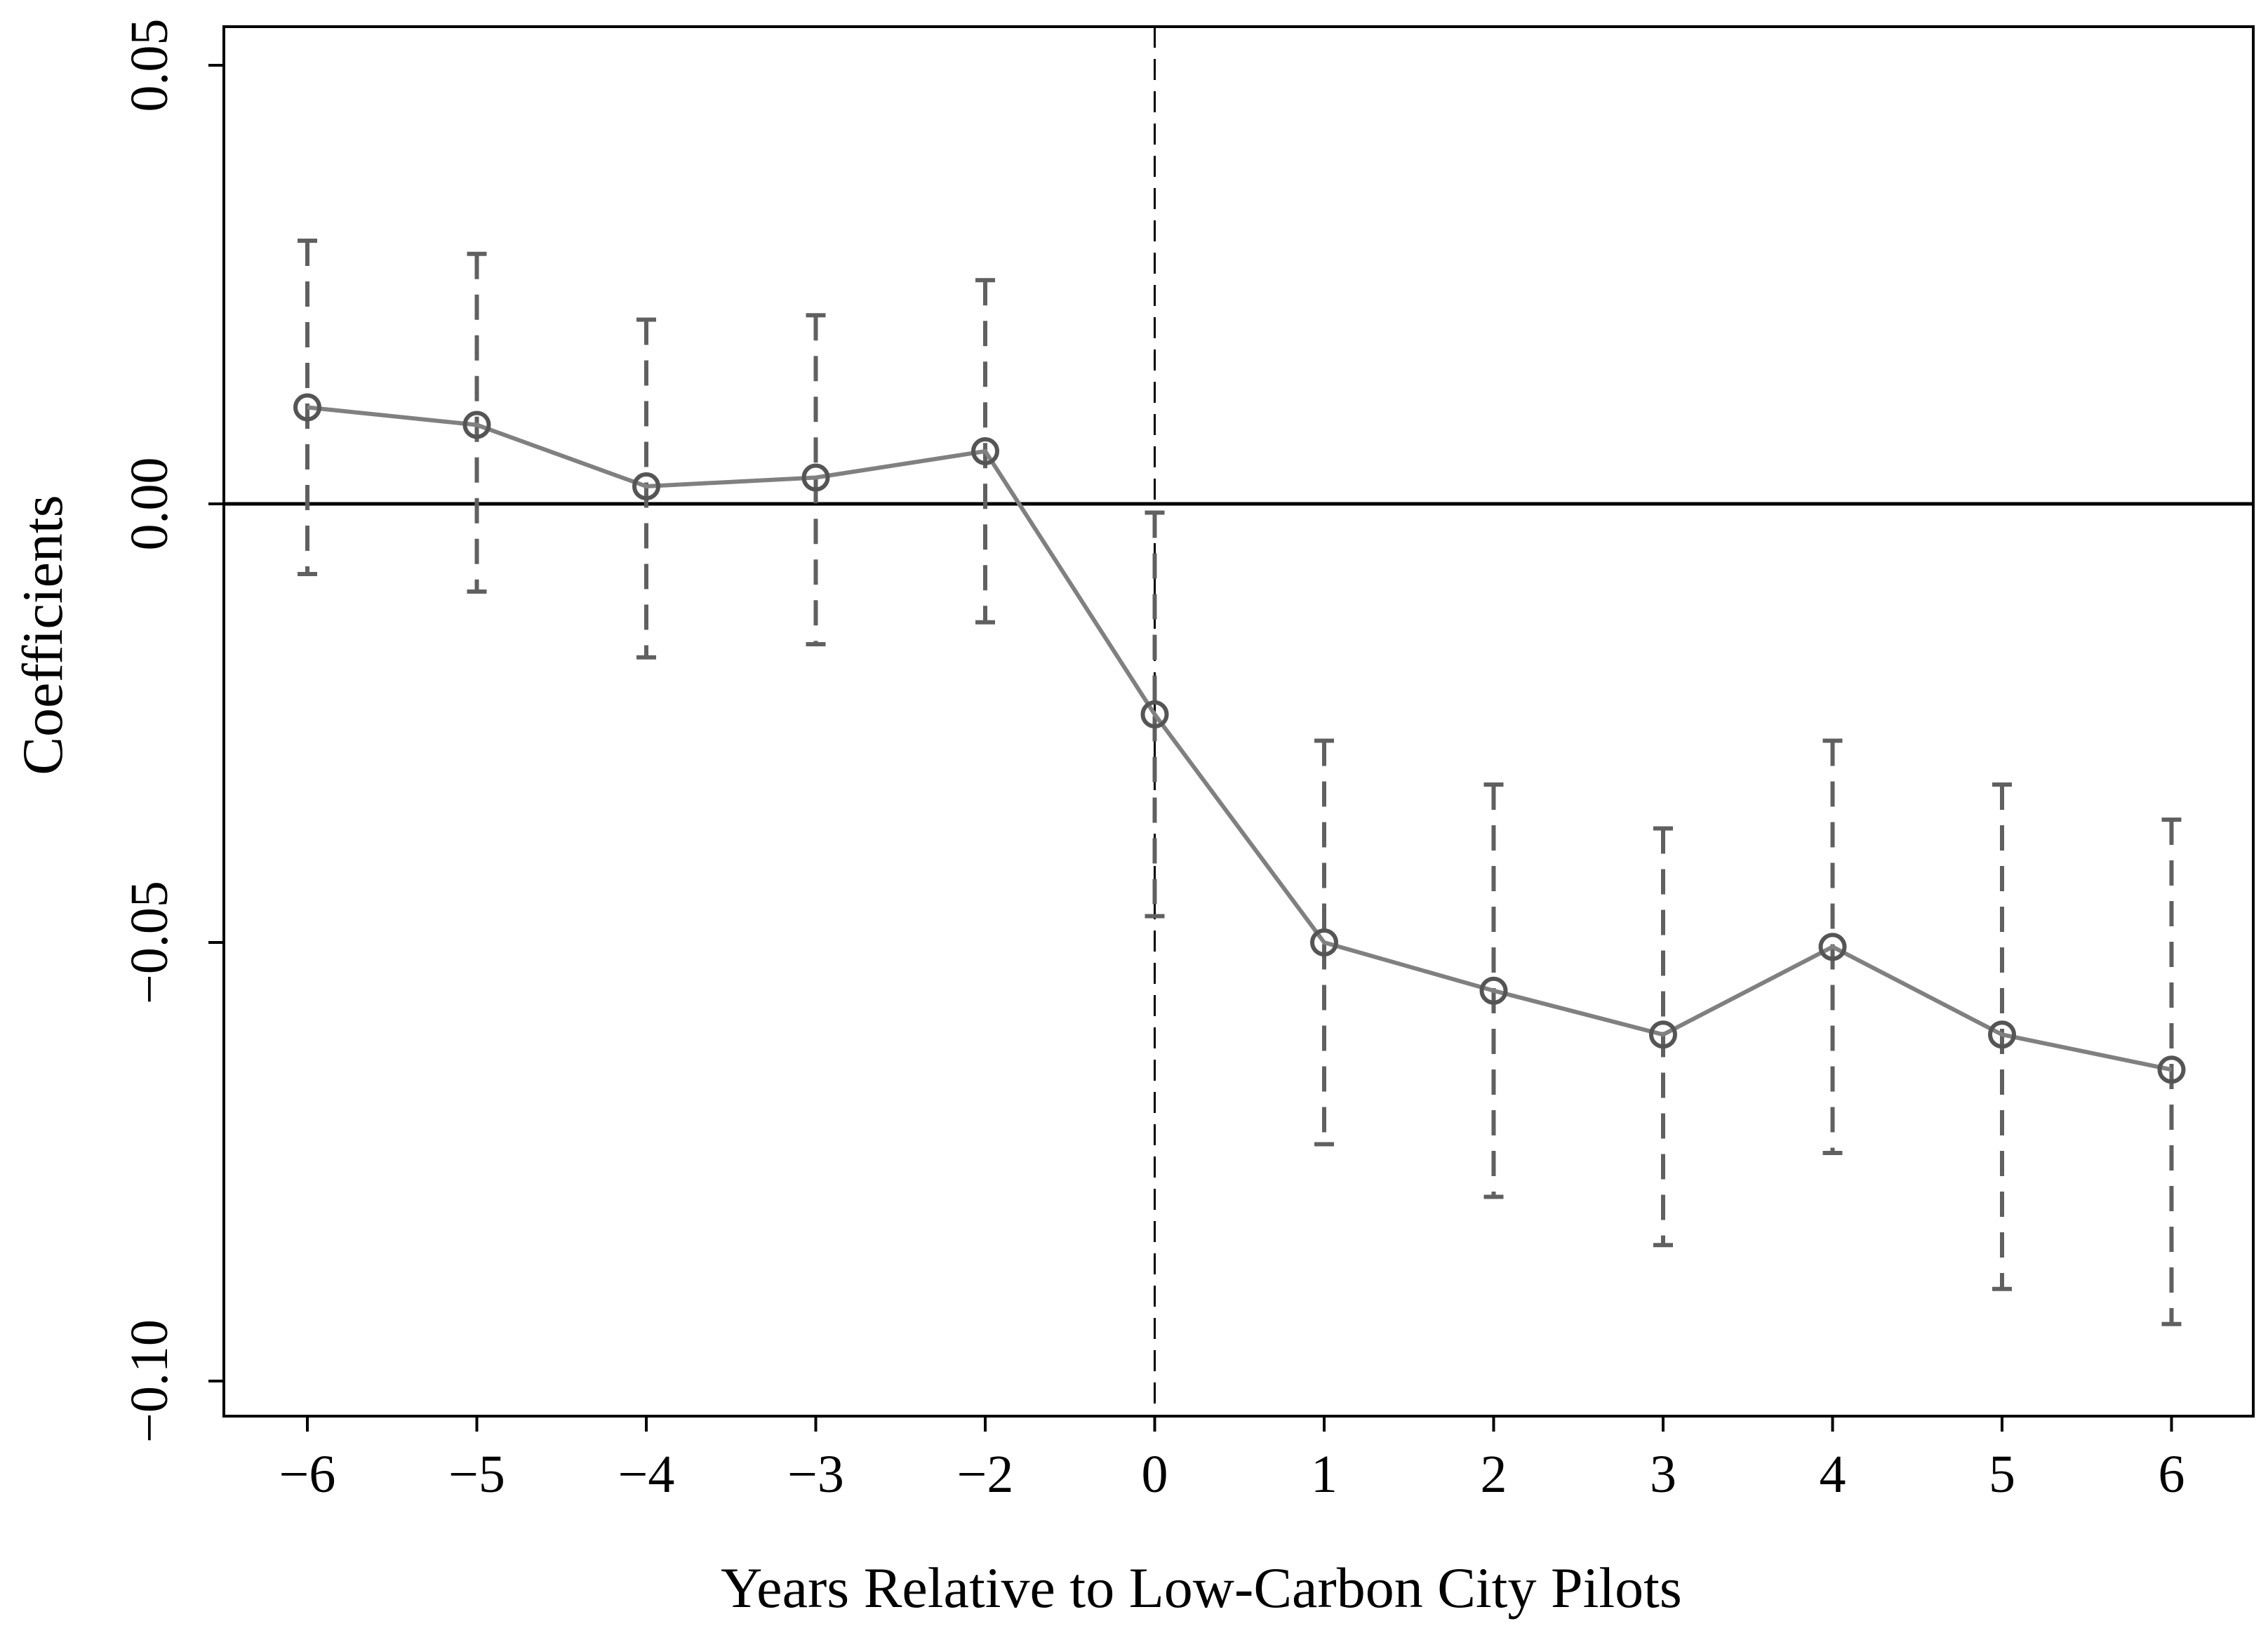 This screenshot has height=1640, width=2268. I want to click on x-tick-label: 2, so click(1494, 1474).